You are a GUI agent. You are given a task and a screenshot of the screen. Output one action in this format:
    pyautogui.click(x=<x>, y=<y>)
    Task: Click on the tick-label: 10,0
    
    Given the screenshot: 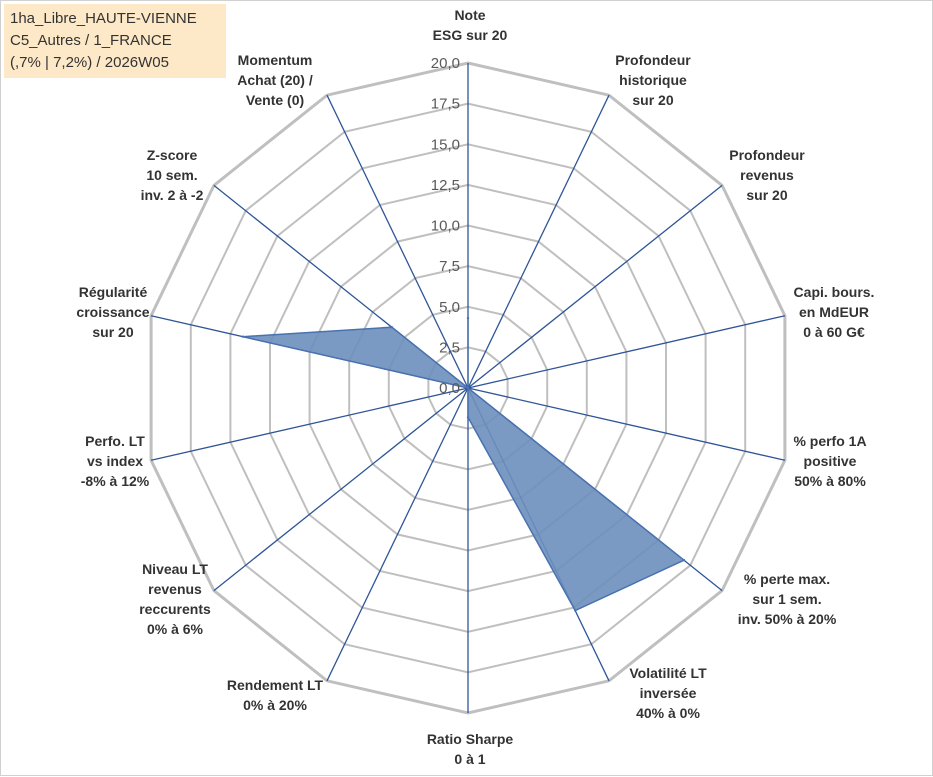 What is the action you would take?
    pyautogui.click(x=445, y=226)
    